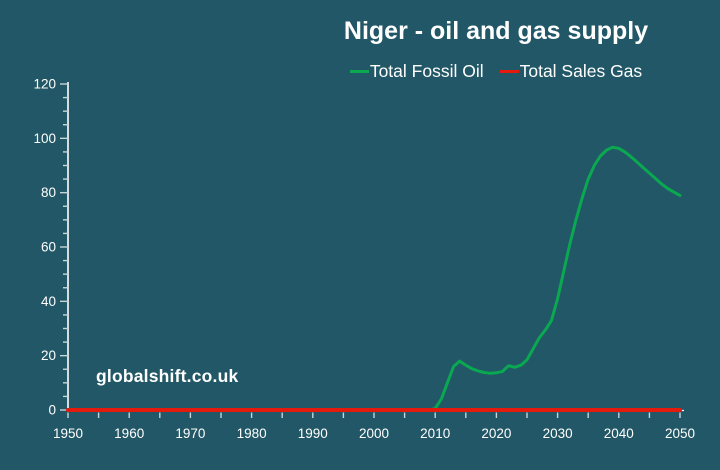  I want to click on legend-label-total-fossil-oil: Total Fossil Oil, so click(426, 71).